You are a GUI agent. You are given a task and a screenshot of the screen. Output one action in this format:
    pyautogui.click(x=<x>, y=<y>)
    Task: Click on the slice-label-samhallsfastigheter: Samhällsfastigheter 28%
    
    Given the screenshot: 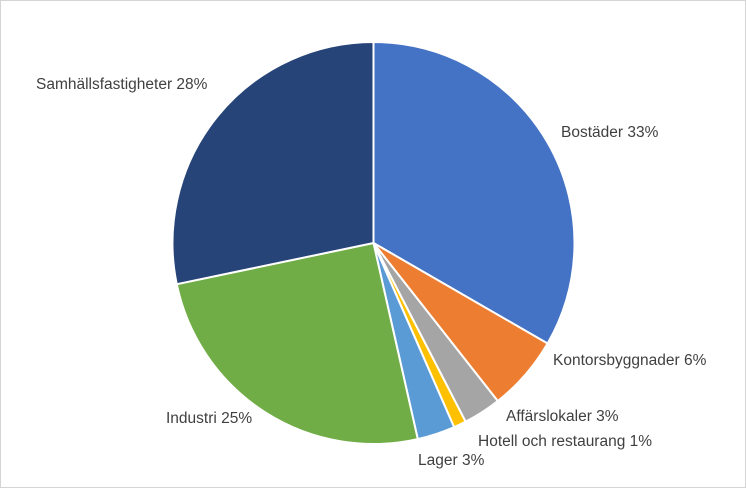 What is the action you would take?
    pyautogui.click(x=122, y=84)
    